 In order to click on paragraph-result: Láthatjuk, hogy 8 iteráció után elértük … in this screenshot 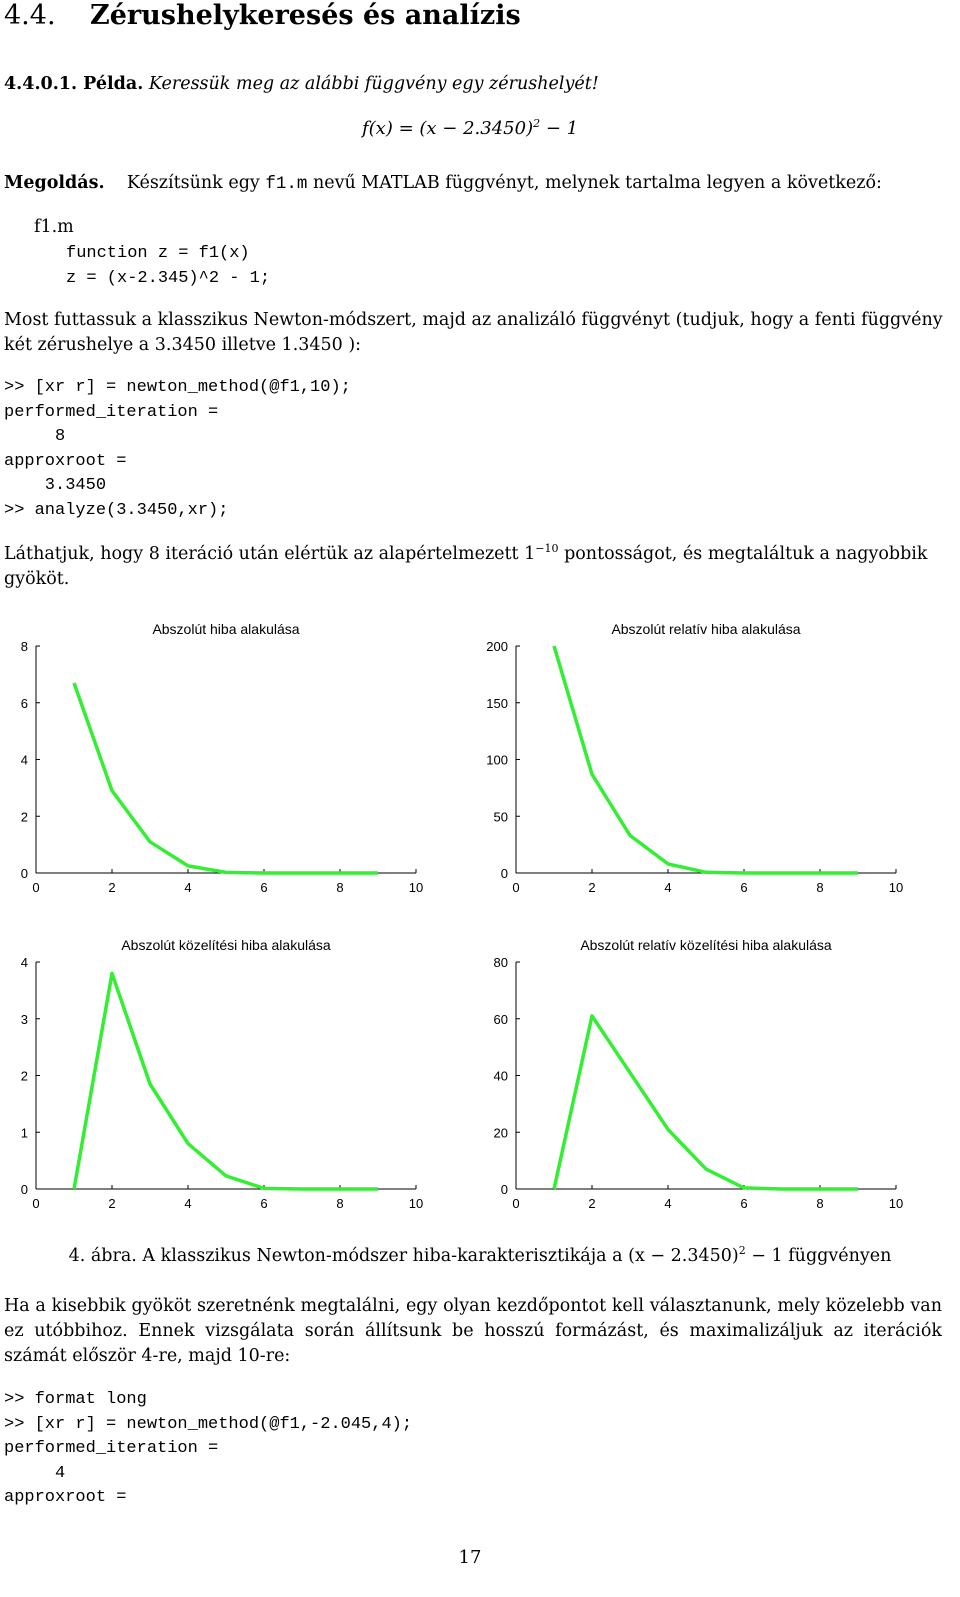, I will do `click(474, 567)`.